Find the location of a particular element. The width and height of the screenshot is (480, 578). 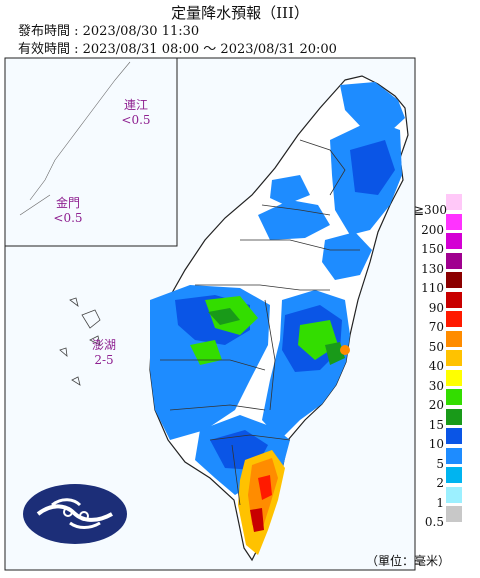

cwa-logo-icon is located at coordinates (75, 514).